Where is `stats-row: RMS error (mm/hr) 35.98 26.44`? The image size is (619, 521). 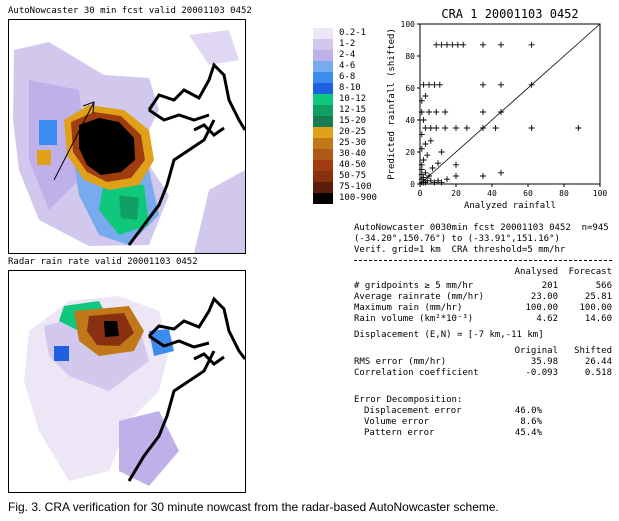
stats-row: RMS error (mm/hr) 35.98 26.44 is located at coordinates (483, 362).